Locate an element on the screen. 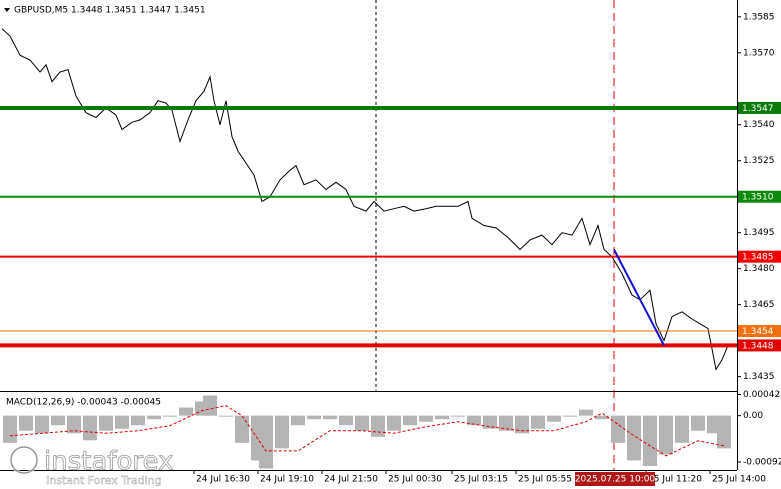 The image size is (781, 489). cursor-label-box is located at coordinates (615, 479).